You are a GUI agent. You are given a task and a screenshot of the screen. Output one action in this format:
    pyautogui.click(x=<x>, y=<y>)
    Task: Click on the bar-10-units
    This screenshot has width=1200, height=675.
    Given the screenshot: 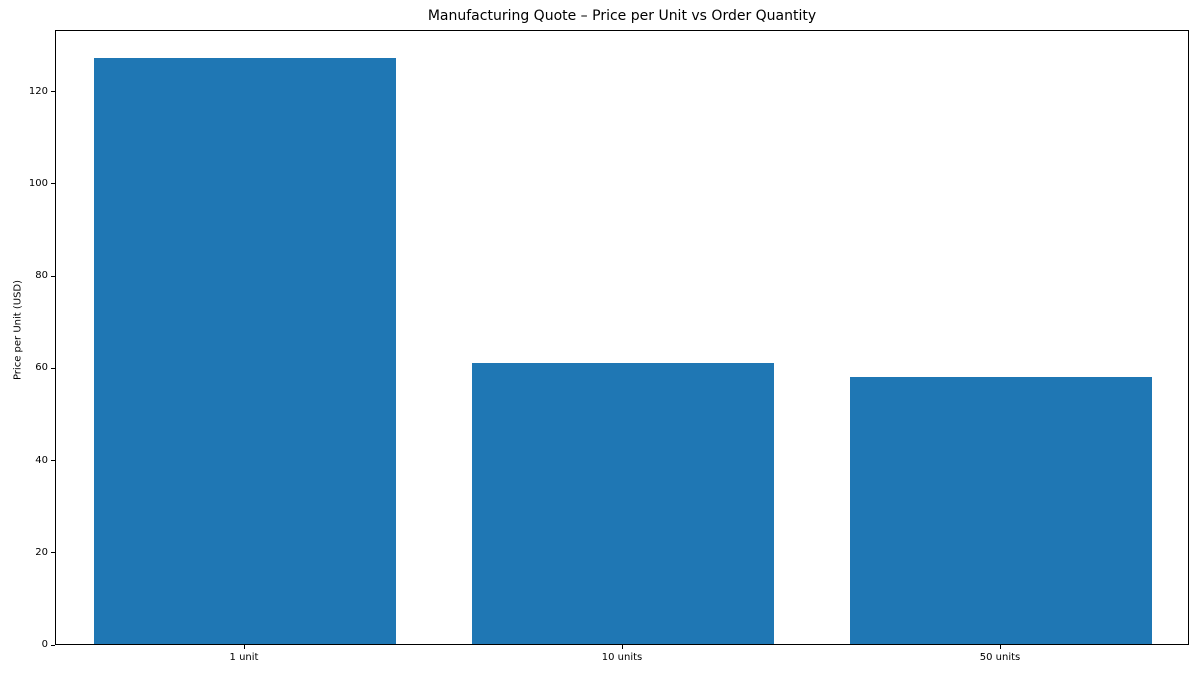 What is the action you would take?
    pyautogui.click(x=623, y=503)
    